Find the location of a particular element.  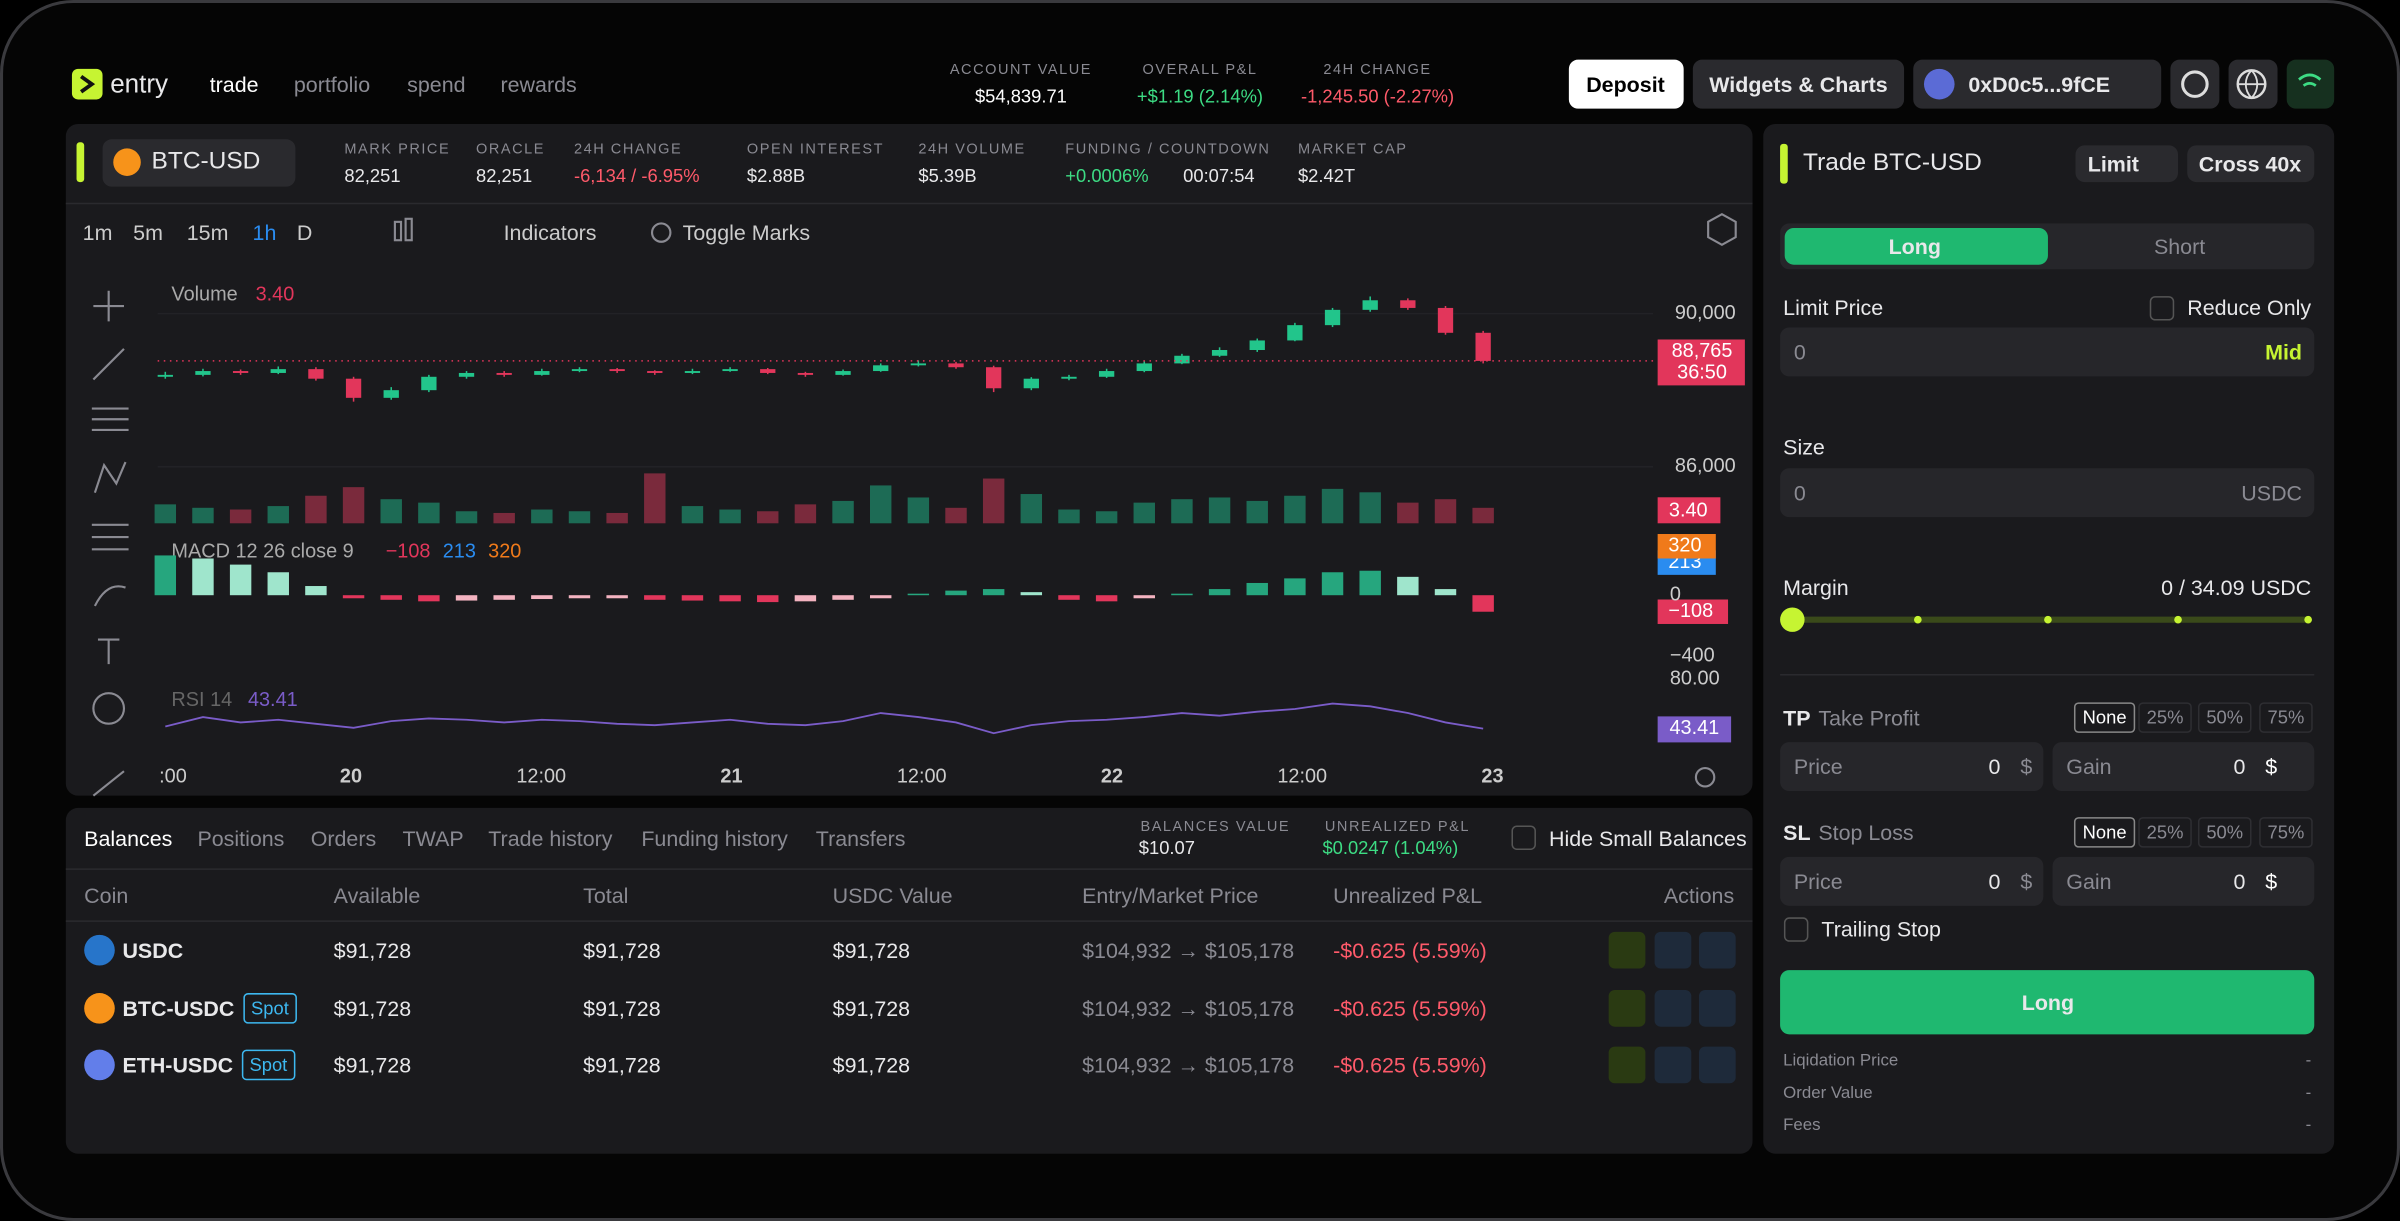

market-stat-value: -6,134 / -6.95% is located at coordinates (636, 176).